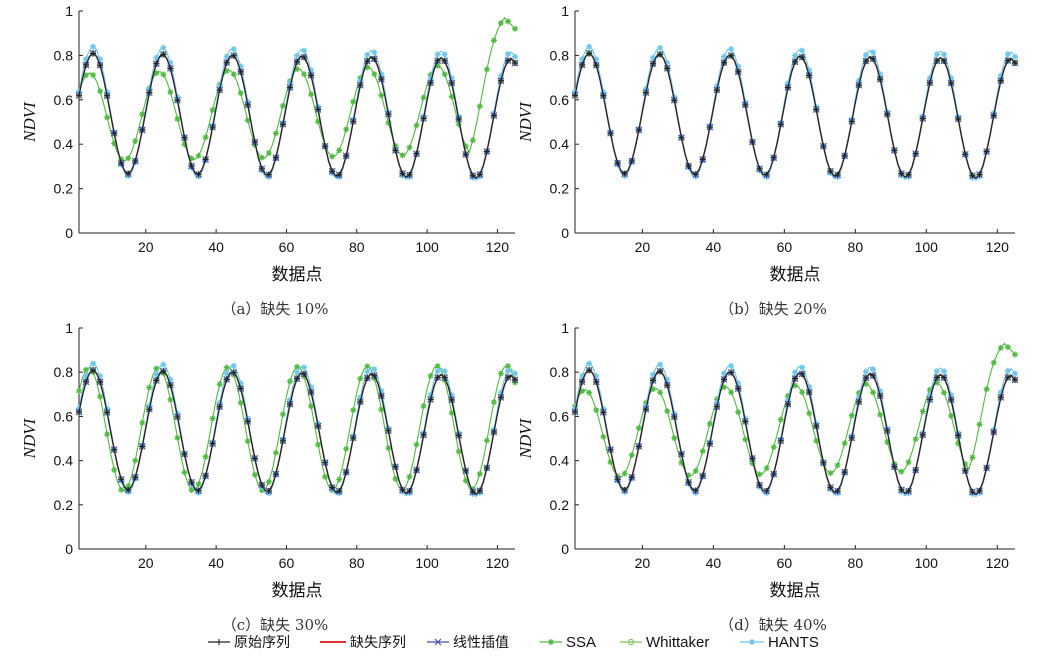 Image resolution: width=1038 pixels, height=656 pixels. I want to click on y-axis-label: NDVI, so click(29, 438).